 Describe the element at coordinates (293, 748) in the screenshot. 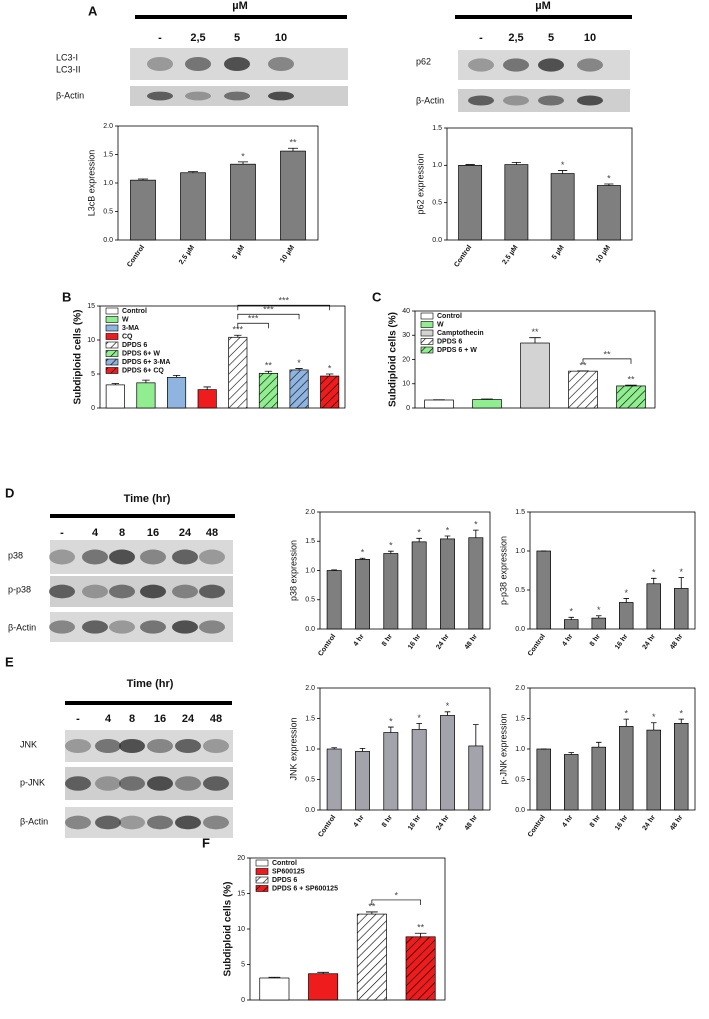

I see `y-axis-label: JNK expression` at that location.